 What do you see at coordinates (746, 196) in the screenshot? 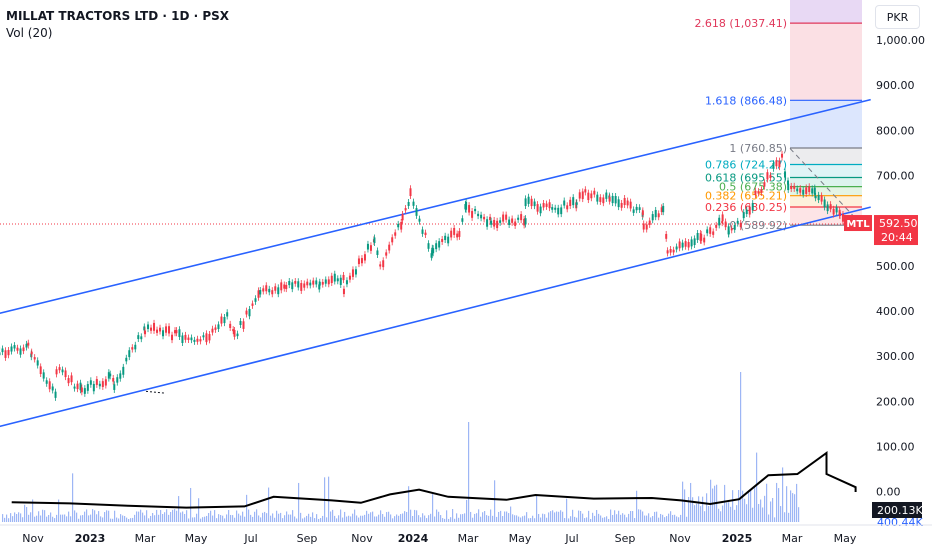
I see `fib-level-label: 0.382 (655.21)` at bounding box center [746, 196].